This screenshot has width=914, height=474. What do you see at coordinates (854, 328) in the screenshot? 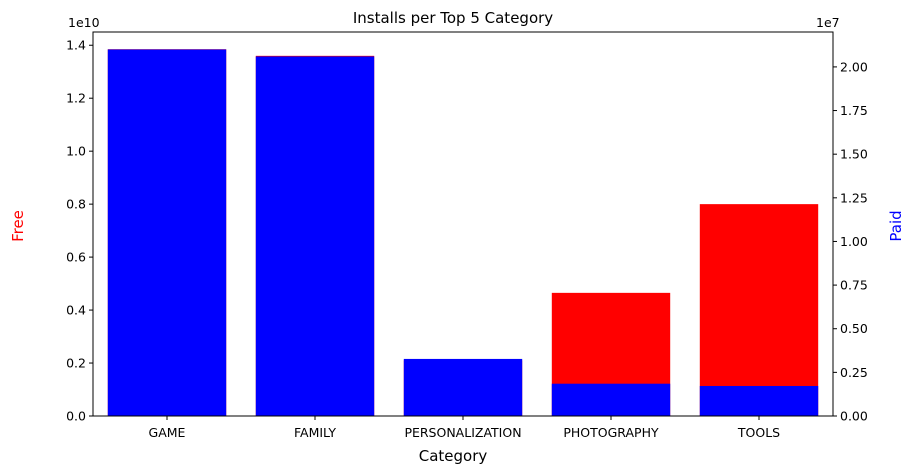
I see `right-tick-label: 0.50` at bounding box center [854, 328].